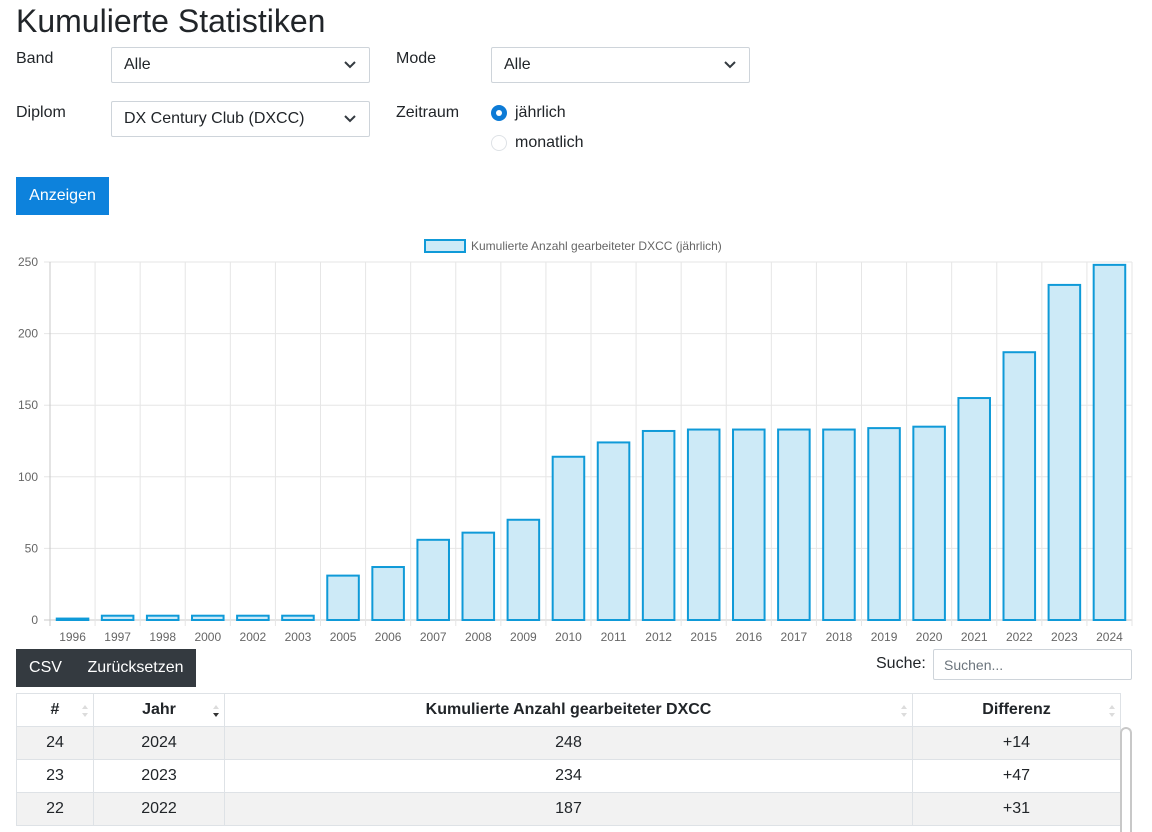 The width and height of the screenshot is (1152, 832). Describe the element at coordinates (117, 637) in the screenshot. I see `x-tick-label: 1997` at that location.